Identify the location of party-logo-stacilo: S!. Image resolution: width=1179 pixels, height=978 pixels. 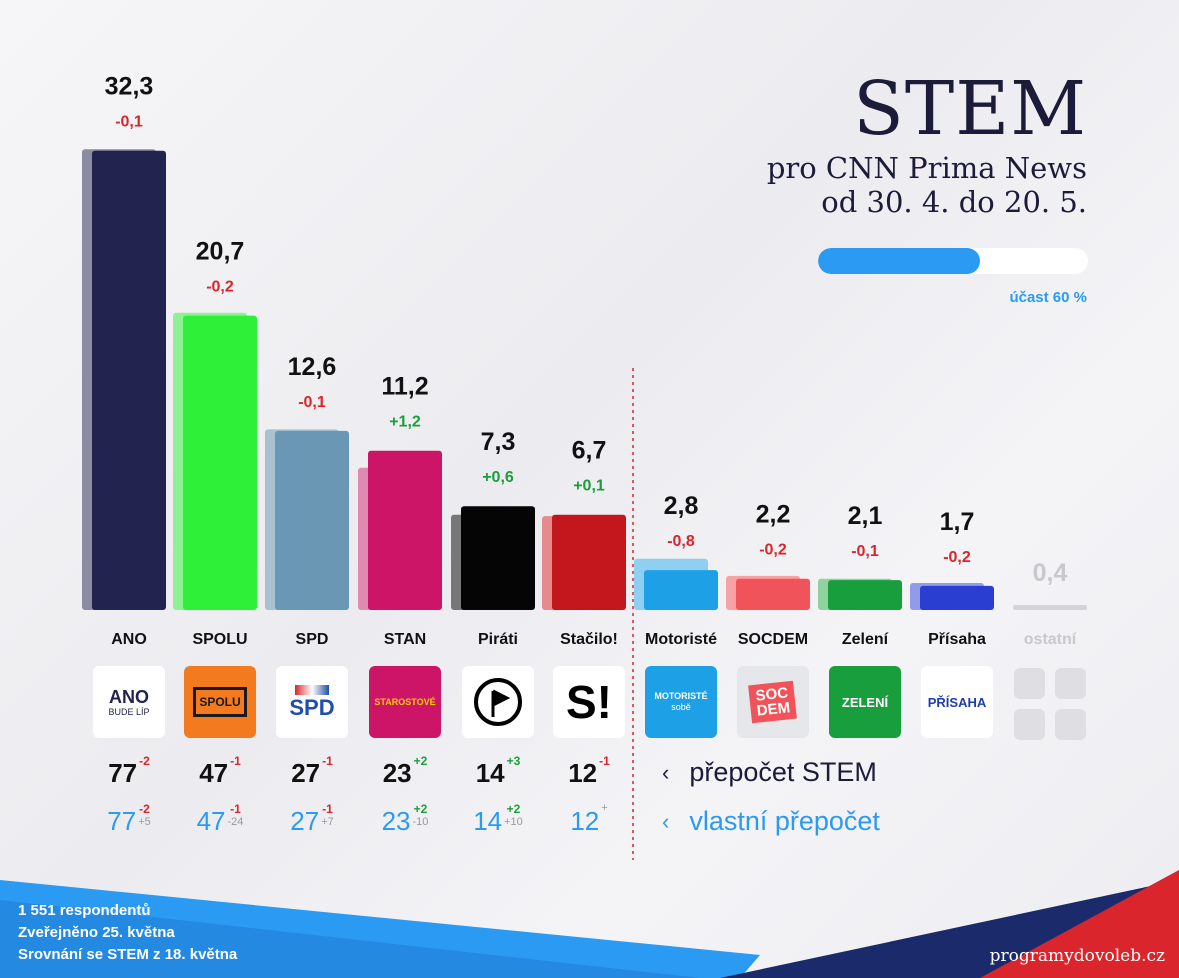
(589, 702).